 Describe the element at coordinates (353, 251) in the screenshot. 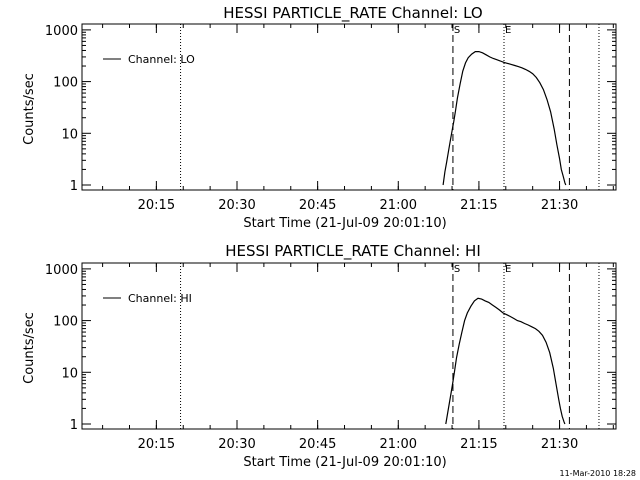

I see `chart-title: HESSI PARTICLE_RATE Channel: HI` at that location.